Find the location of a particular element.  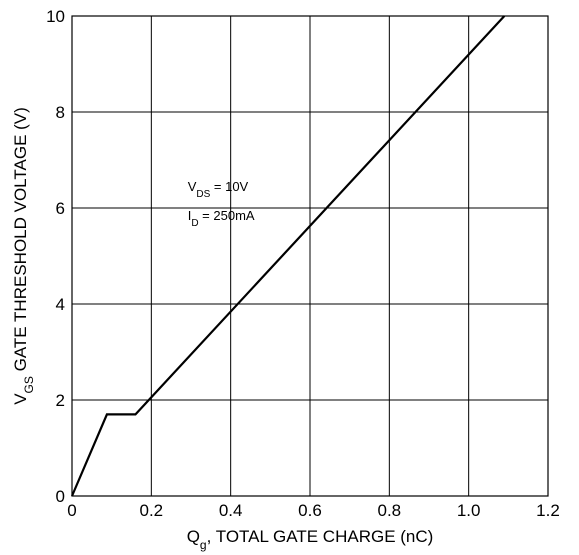

x-tick-label: 0.8 is located at coordinates (390, 510).